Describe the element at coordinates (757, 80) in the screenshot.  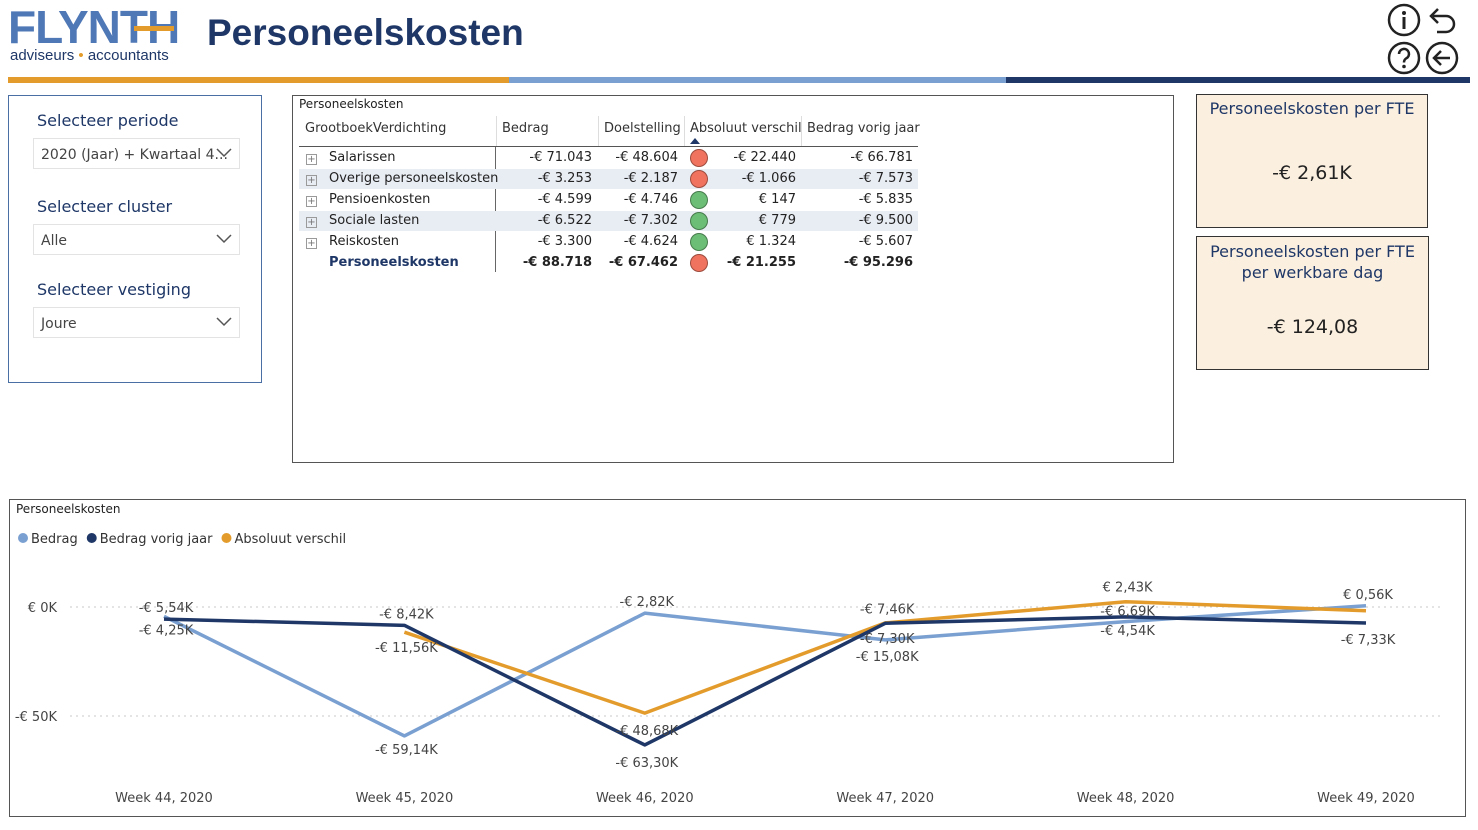
I see `header-stripe-lightblue` at that location.